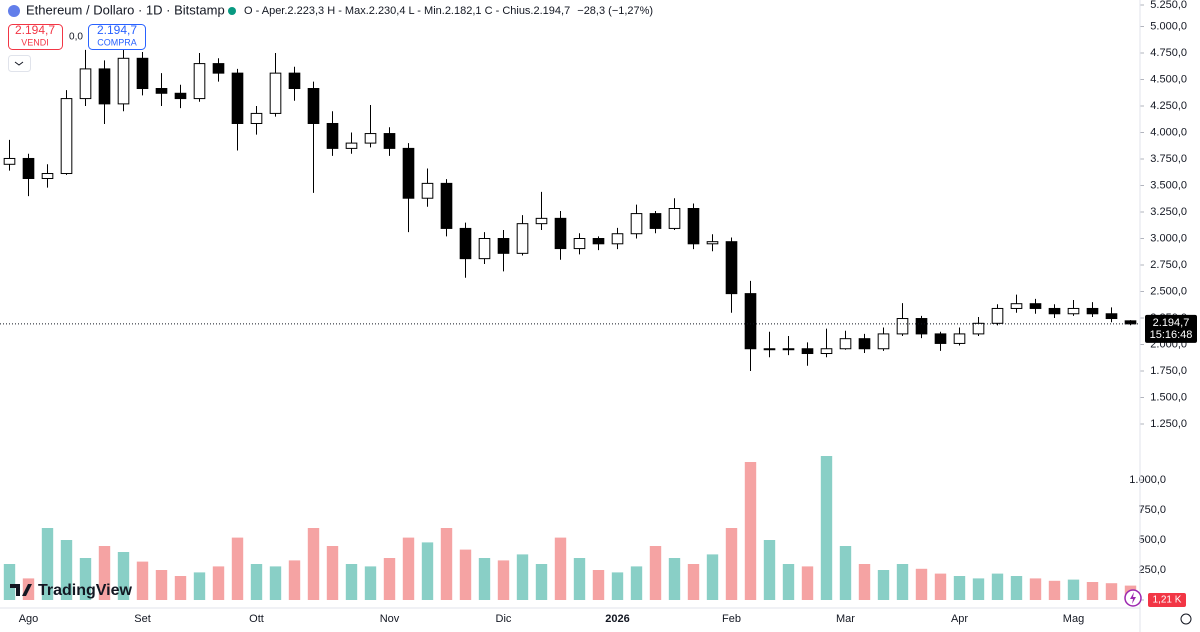 This screenshot has width=1200, height=632. I want to click on buy-button: 2.194,7 COMPRA, so click(117, 36).